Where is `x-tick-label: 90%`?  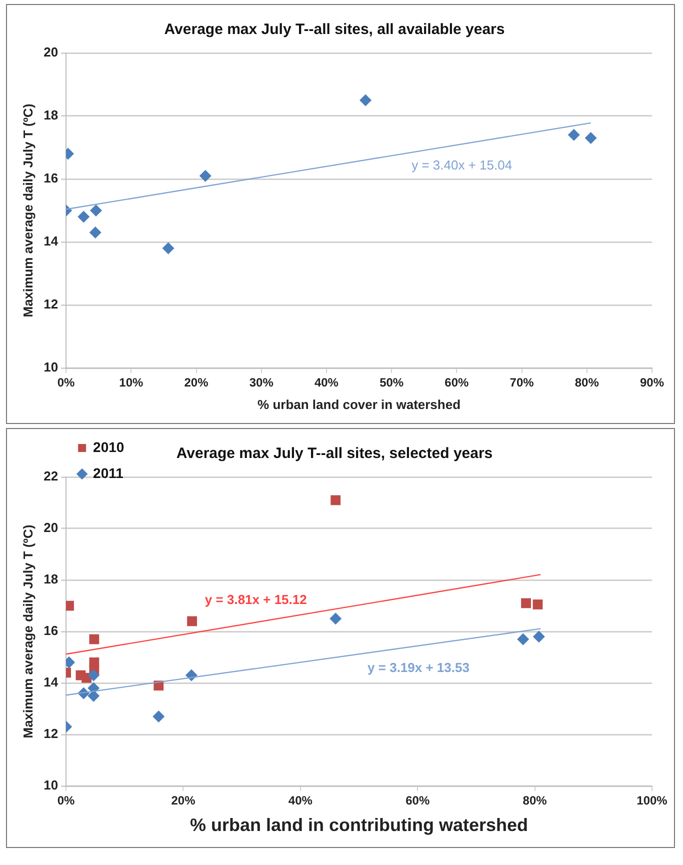 x-tick-label: 90% is located at coordinates (652, 383).